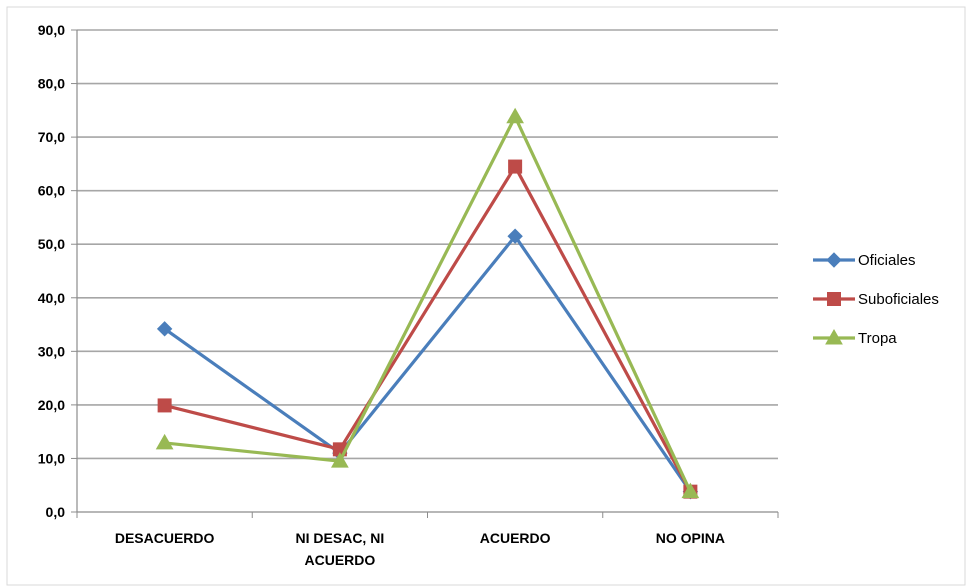 The height and width of the screenshot is (588, 971). What do you see at coordinates (51, 191) in the screenshot?
I see `y-tick-label: 60,0` at bounding box center [51, 191].